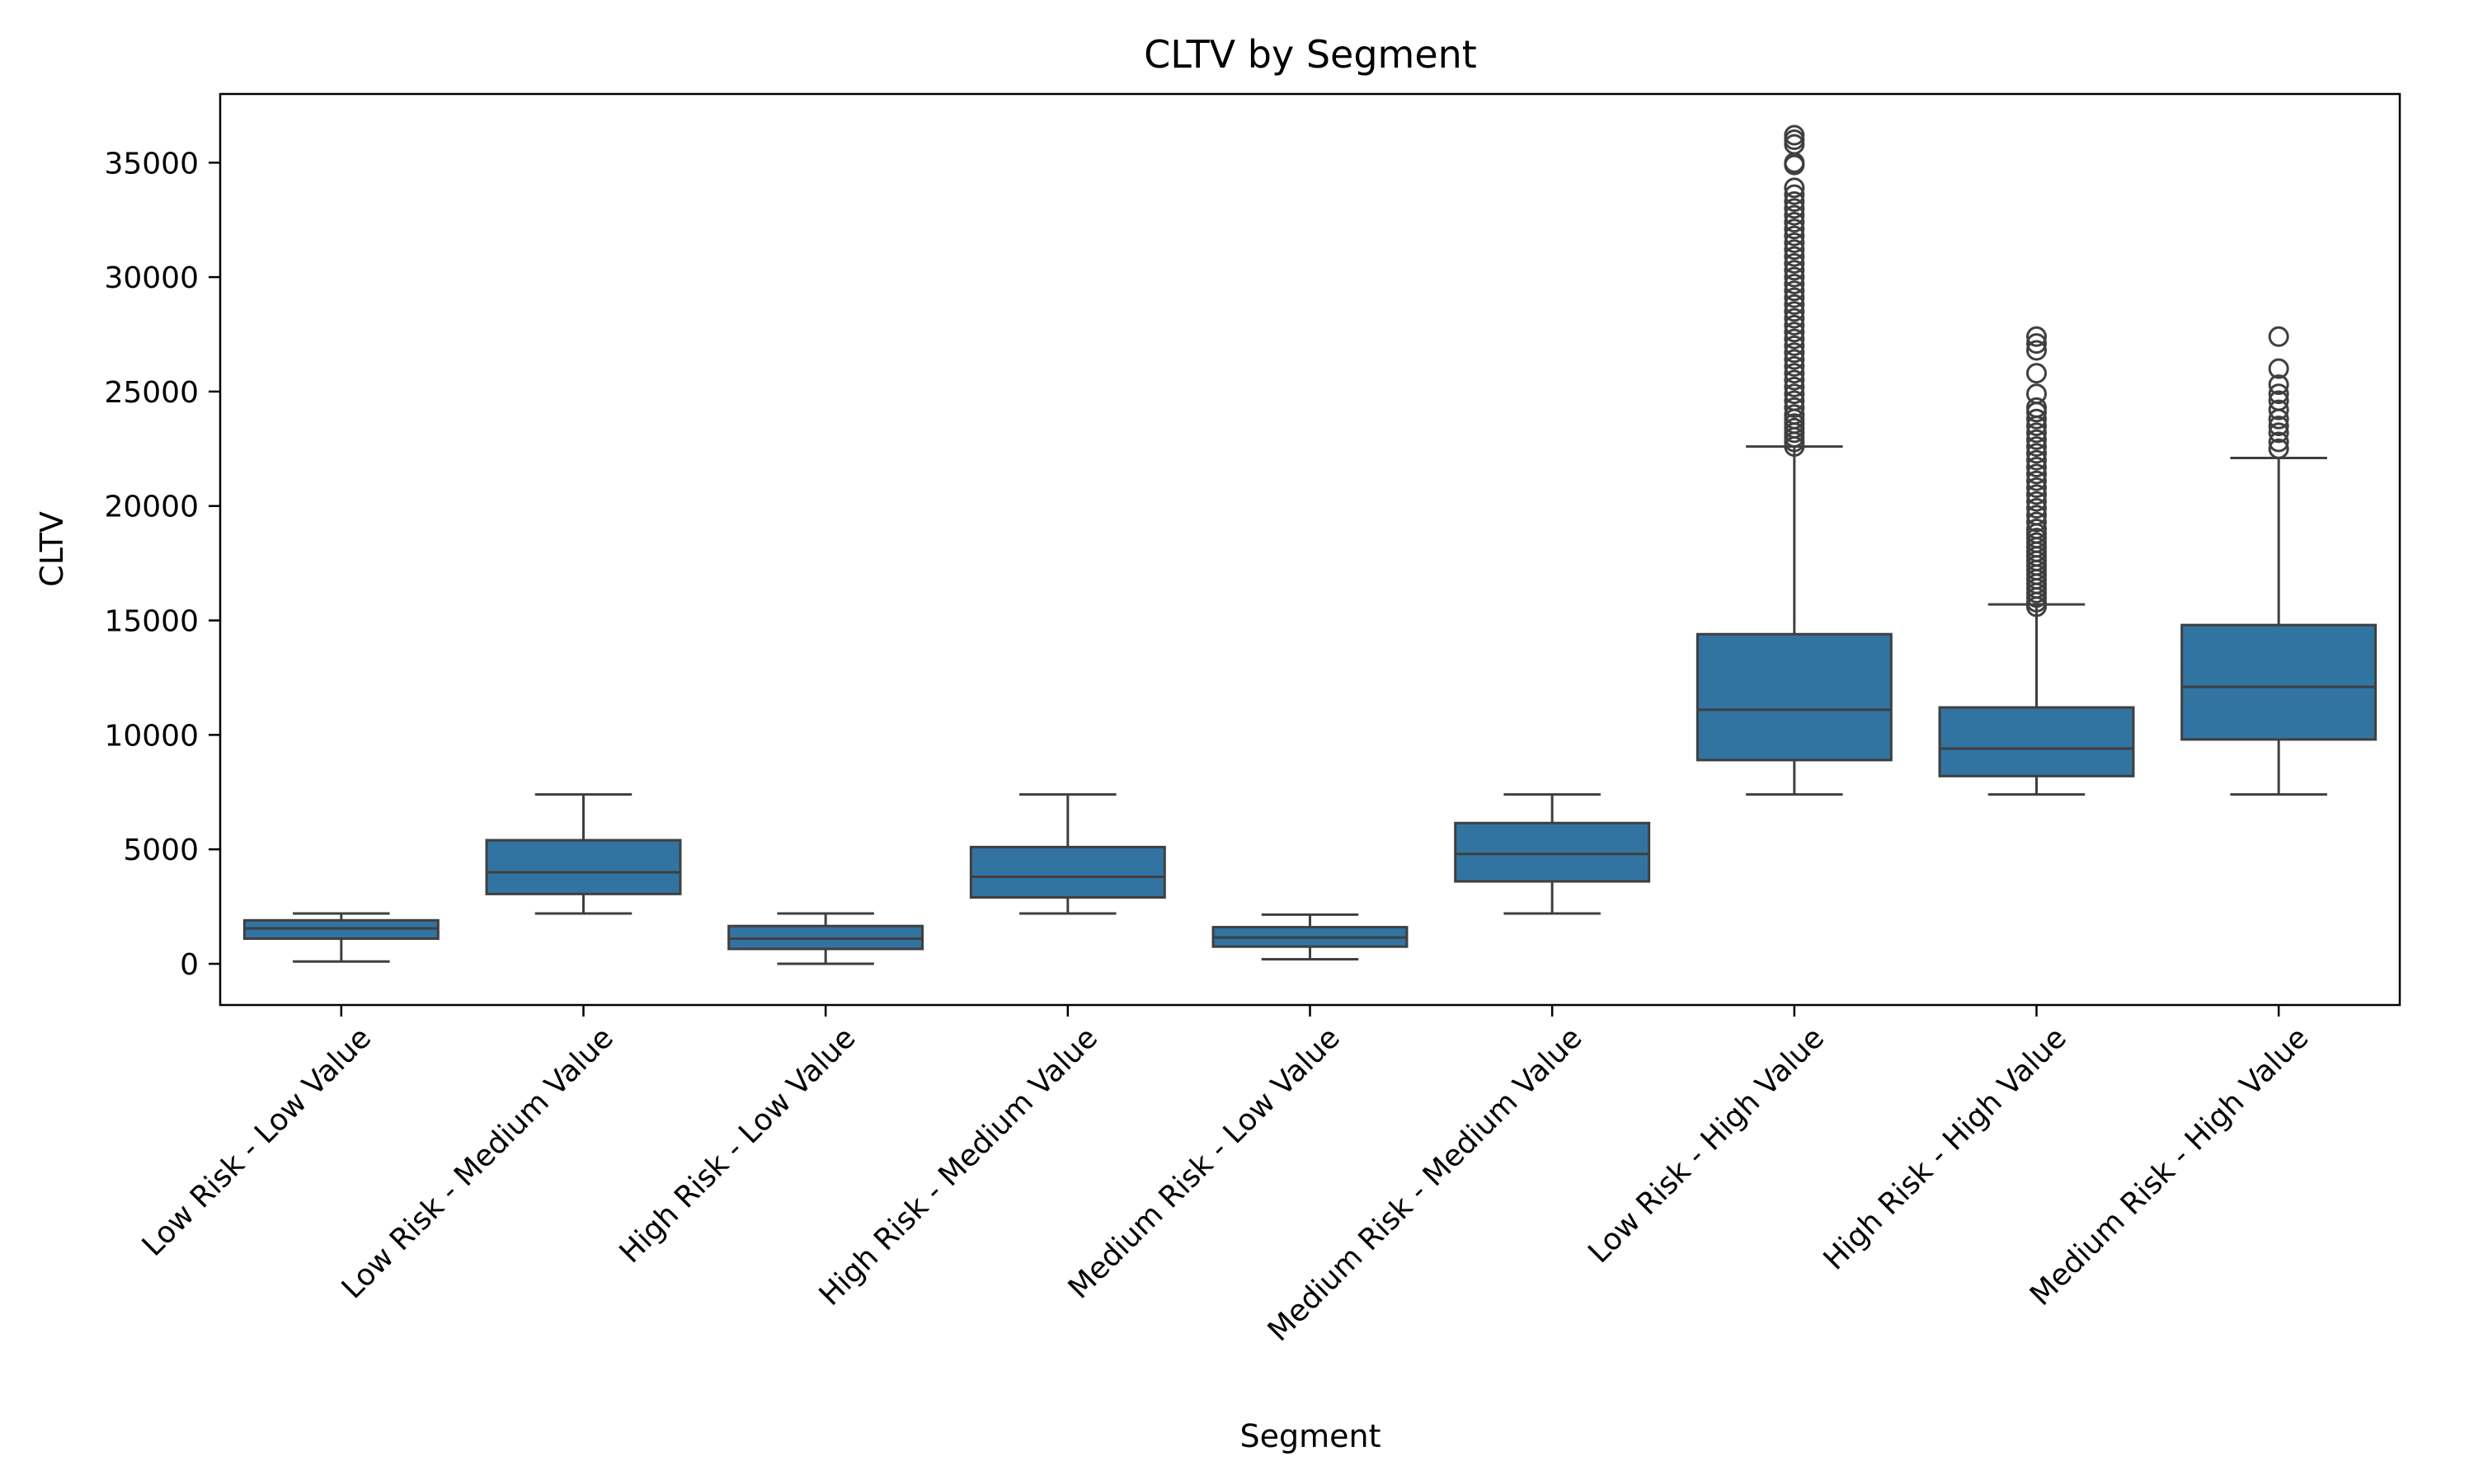  I want to click on y-tick-label: 10000, so click(151, 736).